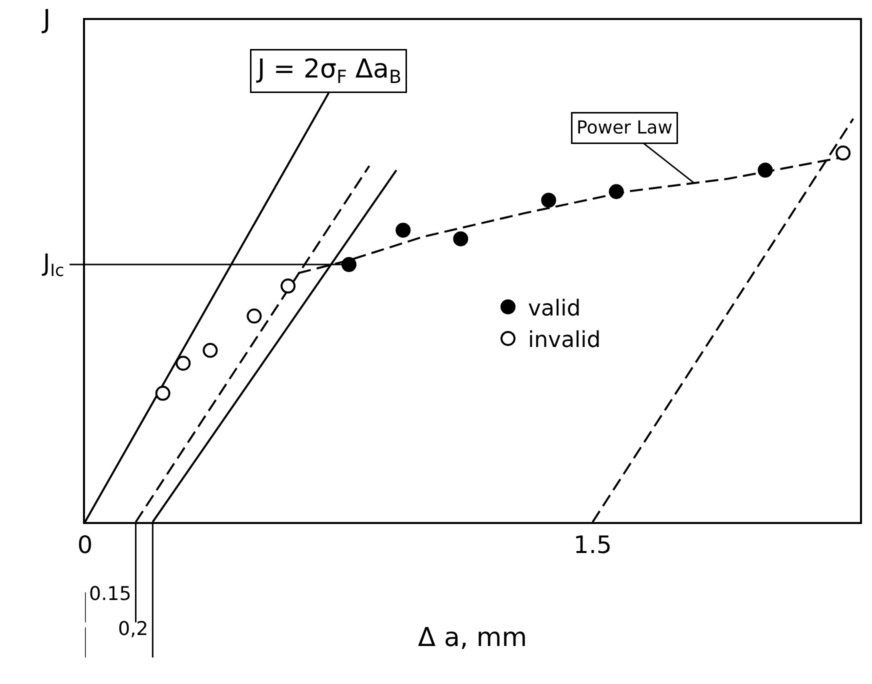 The width and height of the screenshot is (872, 684). Describe the element at coordinates (52, 264) in the screenshot. I see `ref-line-label: J$_{Ic}$` at that location.